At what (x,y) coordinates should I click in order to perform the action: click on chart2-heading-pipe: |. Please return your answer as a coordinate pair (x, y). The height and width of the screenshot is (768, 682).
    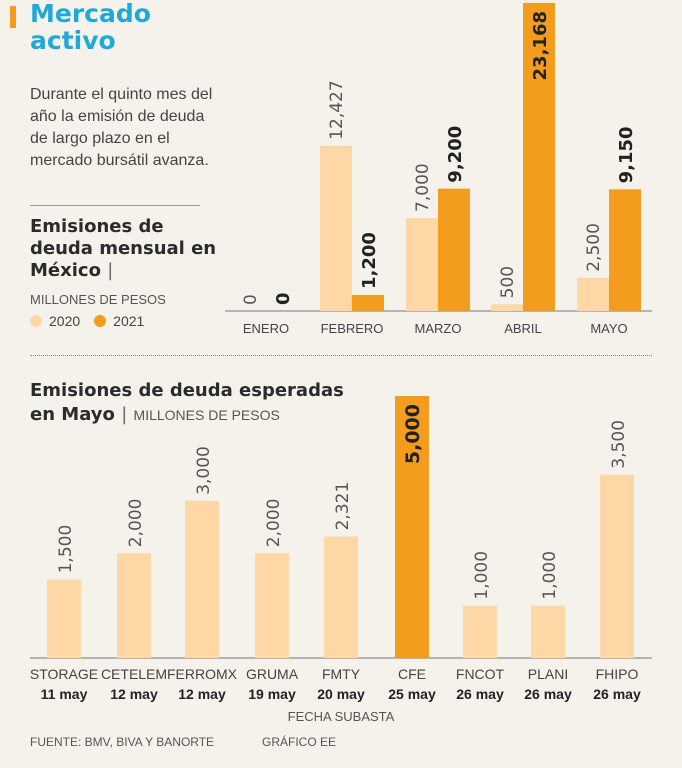
    Looking at the image, I should click on (124, 414).